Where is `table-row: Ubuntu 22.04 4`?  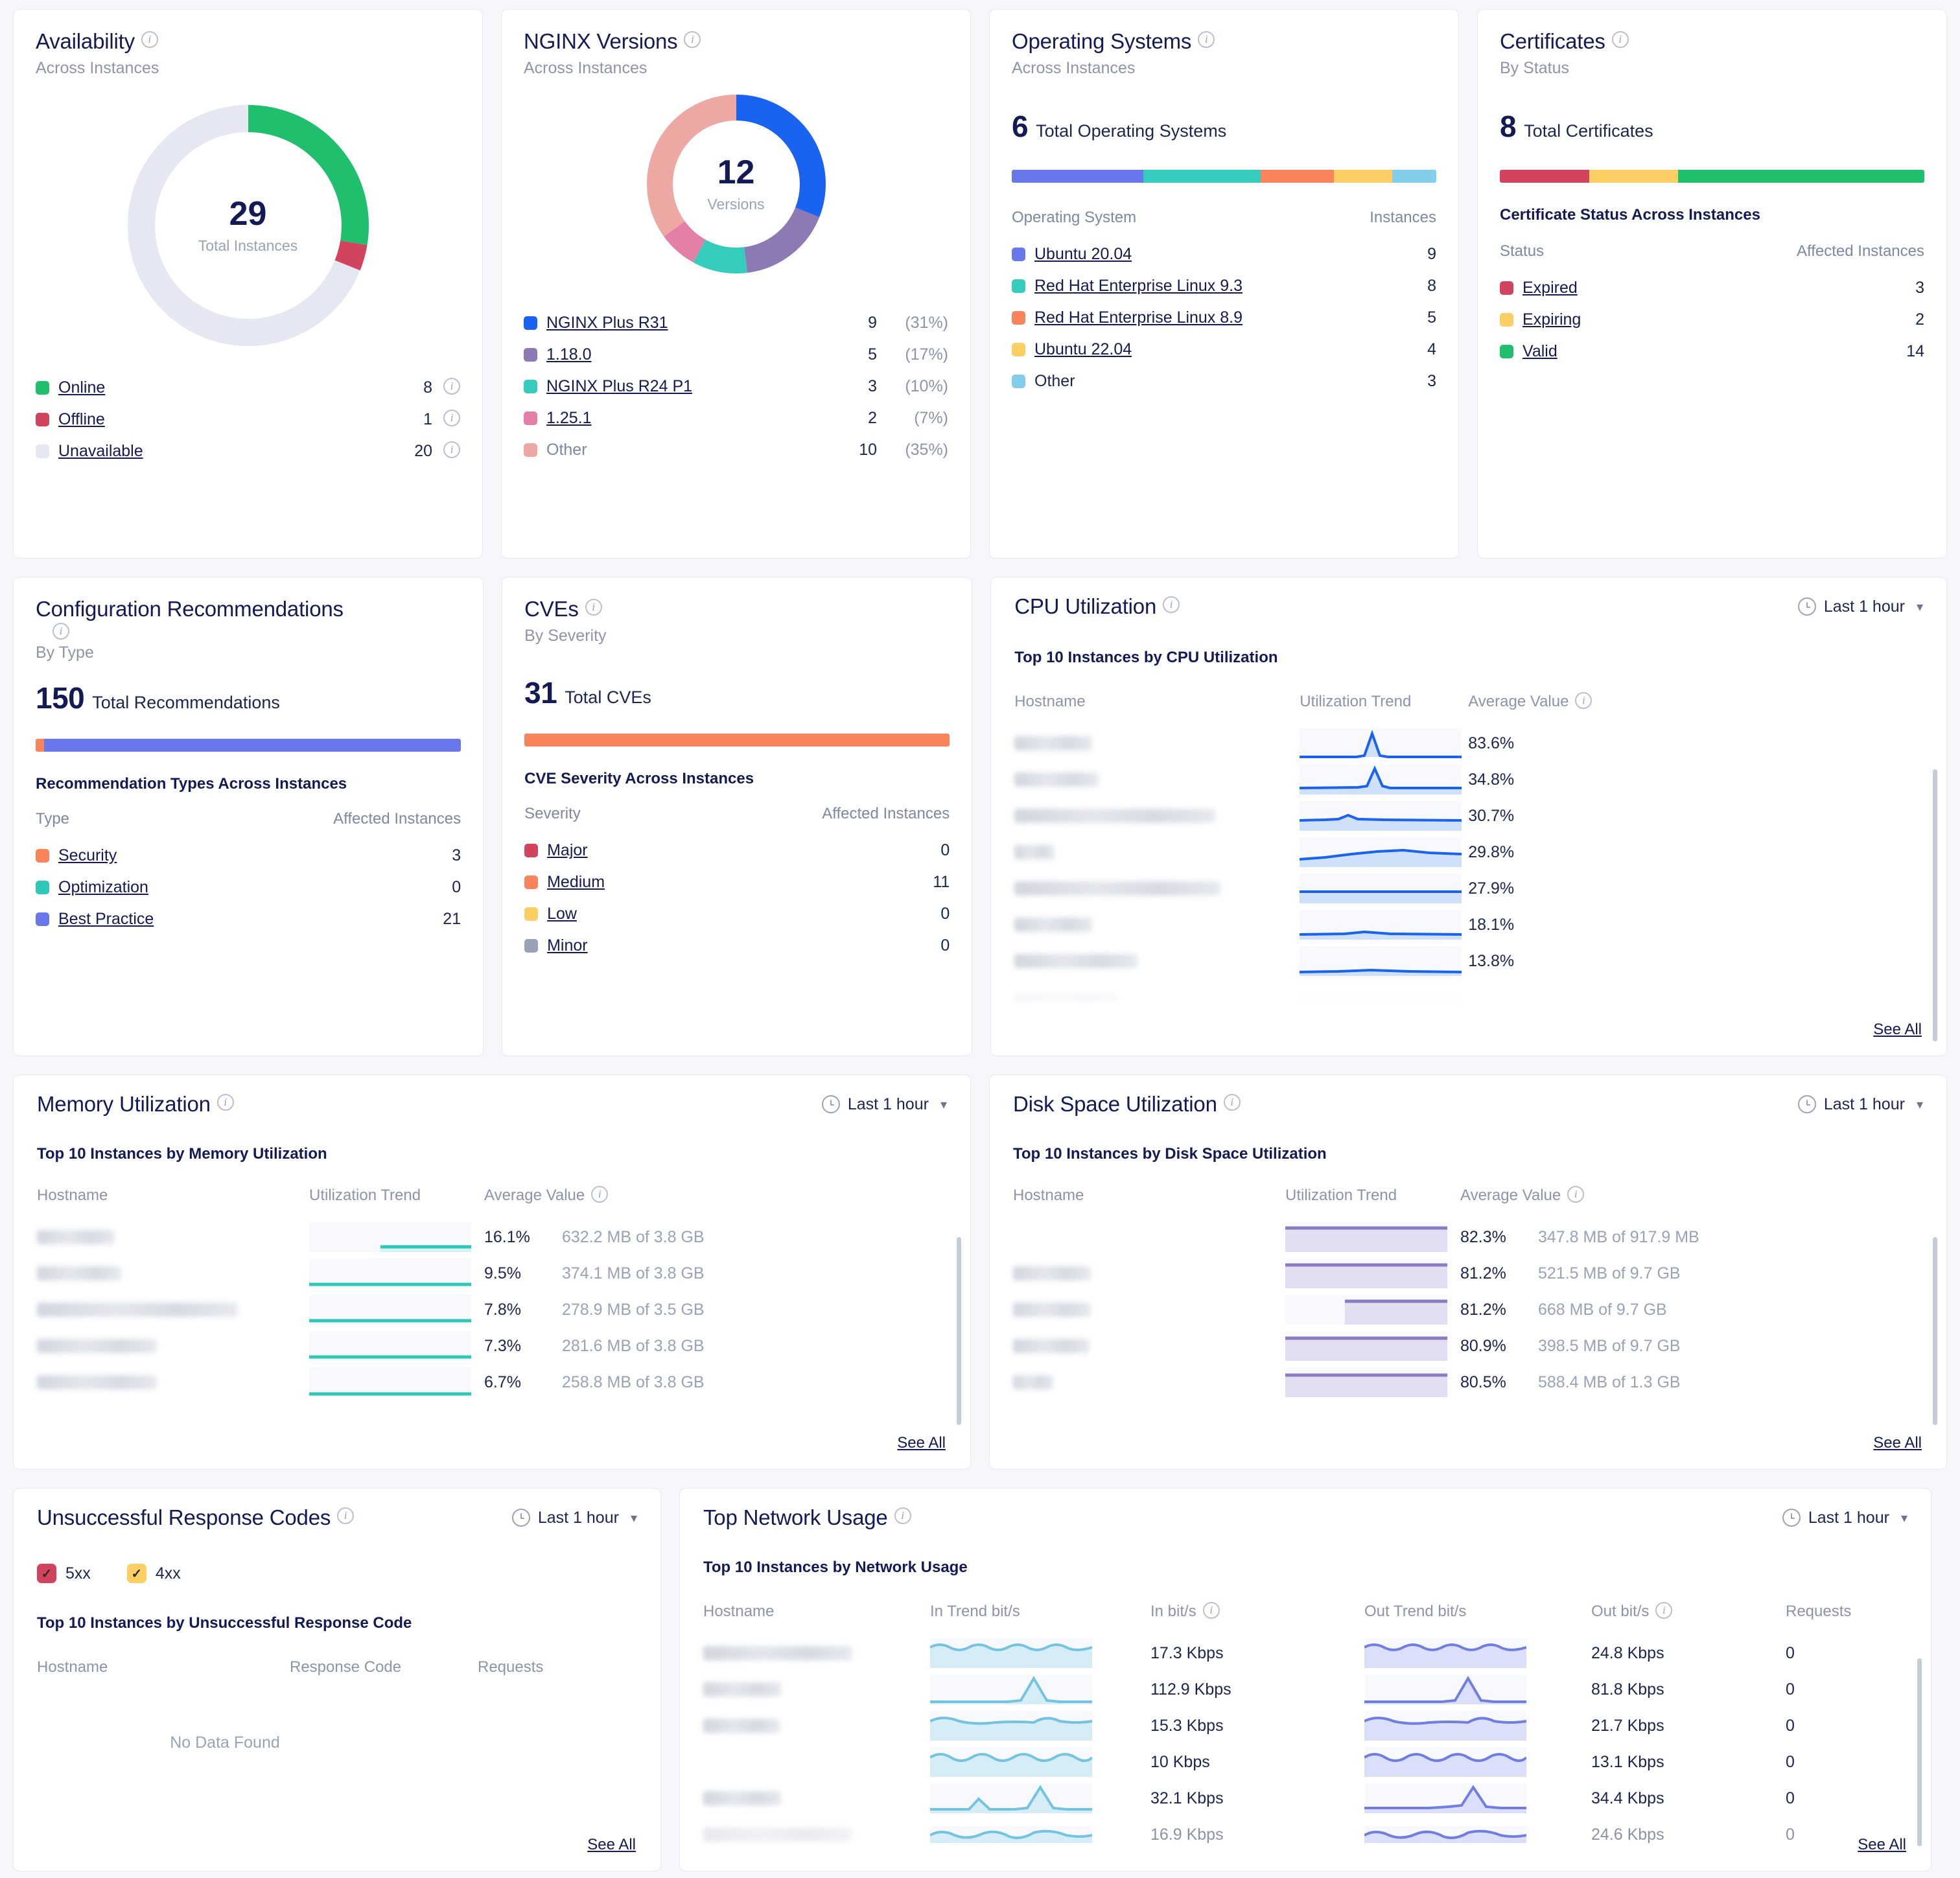
table-row: Ubuntu 22.04 4 is located at coordinates (1224, 350).